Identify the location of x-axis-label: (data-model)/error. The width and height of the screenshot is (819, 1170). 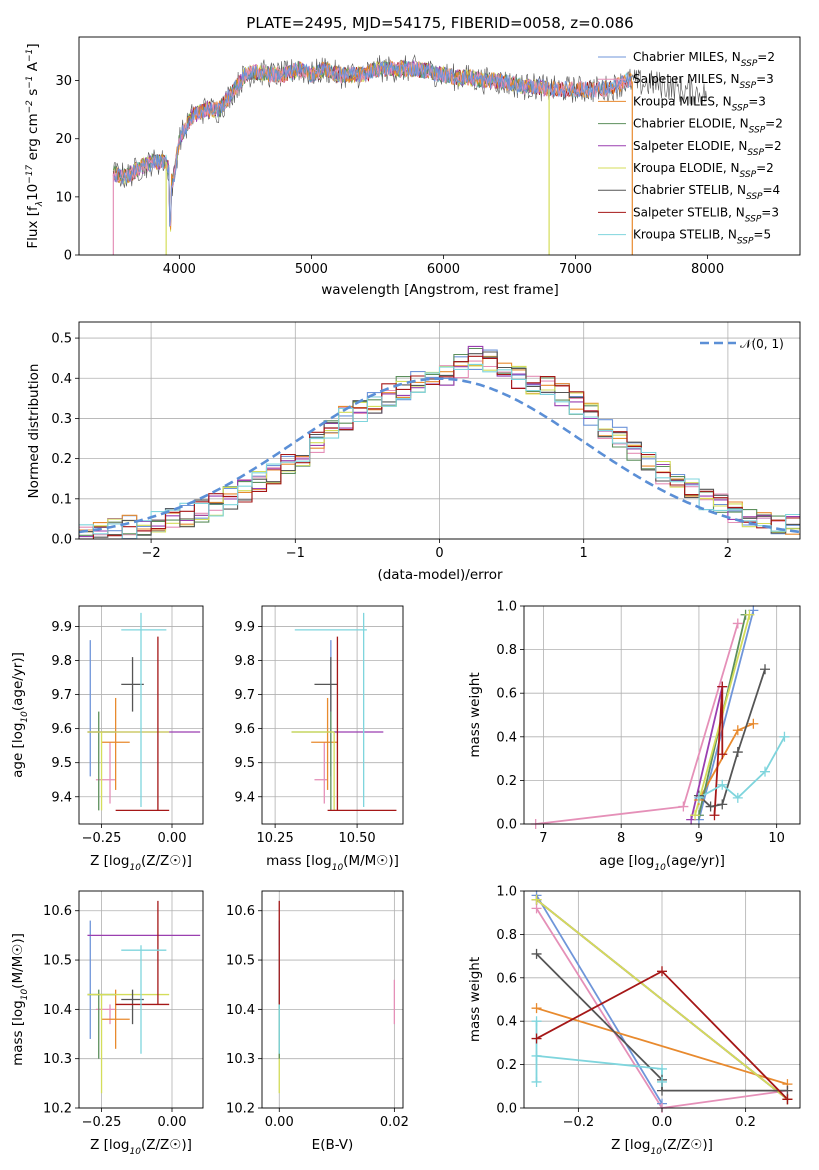
(440, 575).